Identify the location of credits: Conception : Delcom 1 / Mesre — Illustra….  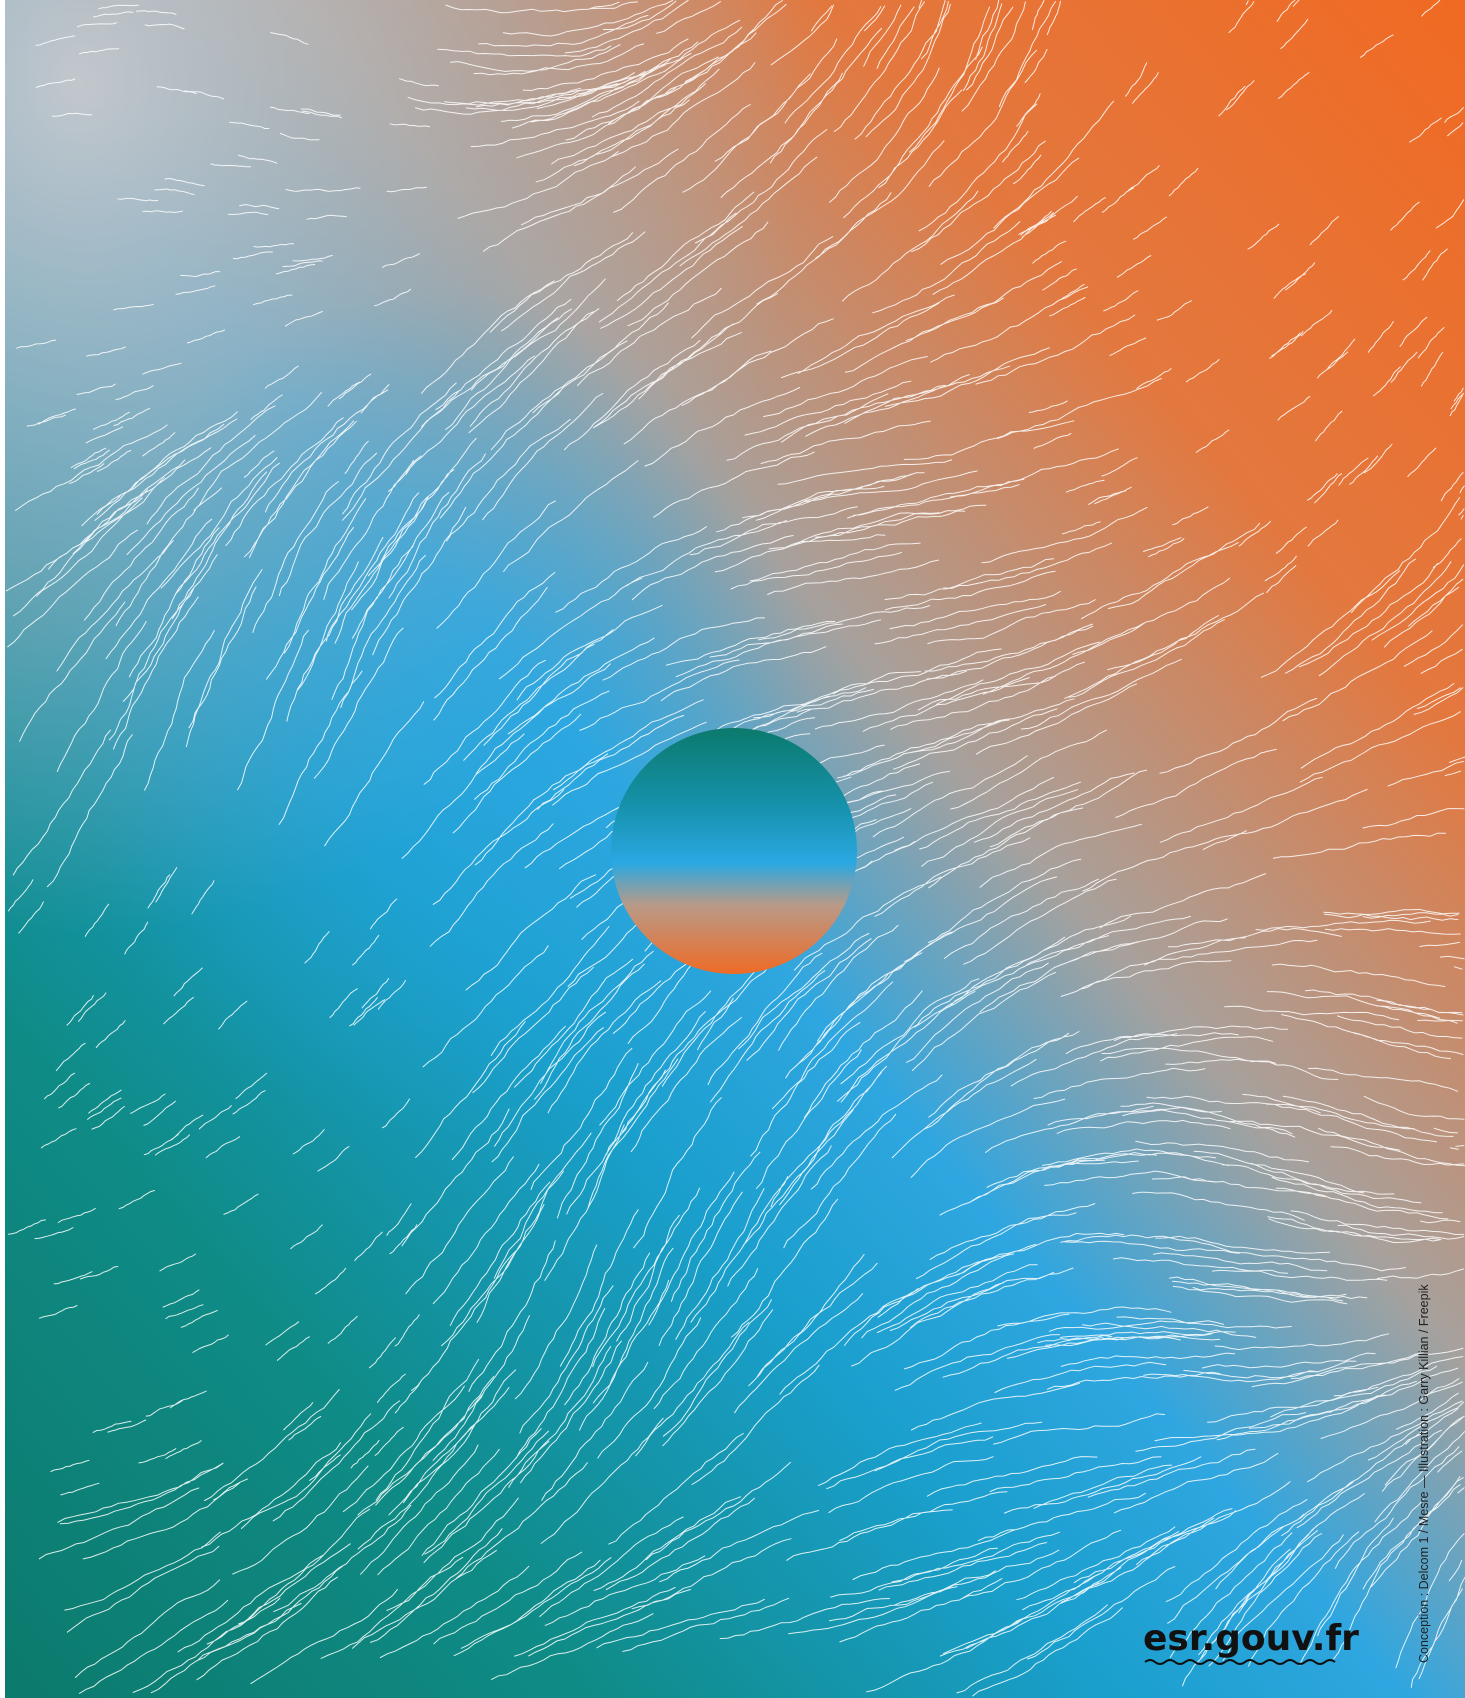
(1424, 1473).